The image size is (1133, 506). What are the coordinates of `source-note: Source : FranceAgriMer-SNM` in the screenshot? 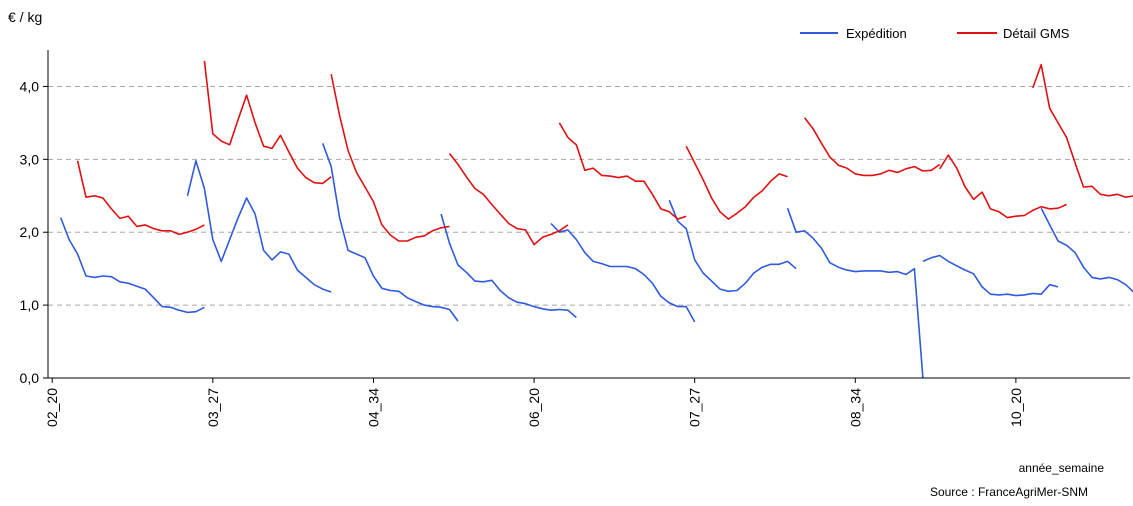 It's located at (1009, 492).